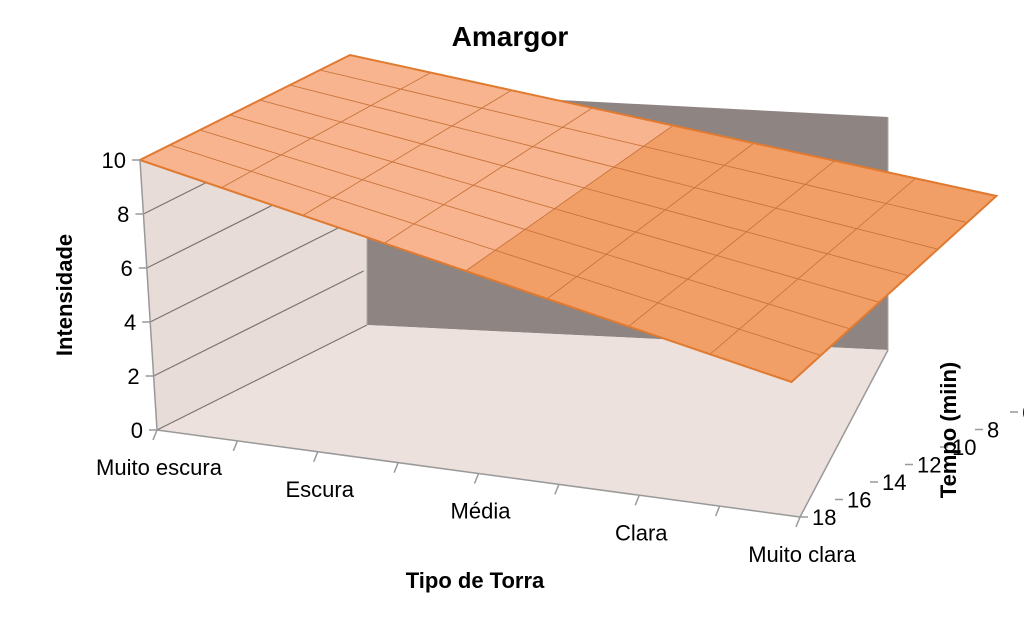 The height and width of the screenshot is (637, 1024). I want to click on tempo-tick-label: 10, so click(964, 447).